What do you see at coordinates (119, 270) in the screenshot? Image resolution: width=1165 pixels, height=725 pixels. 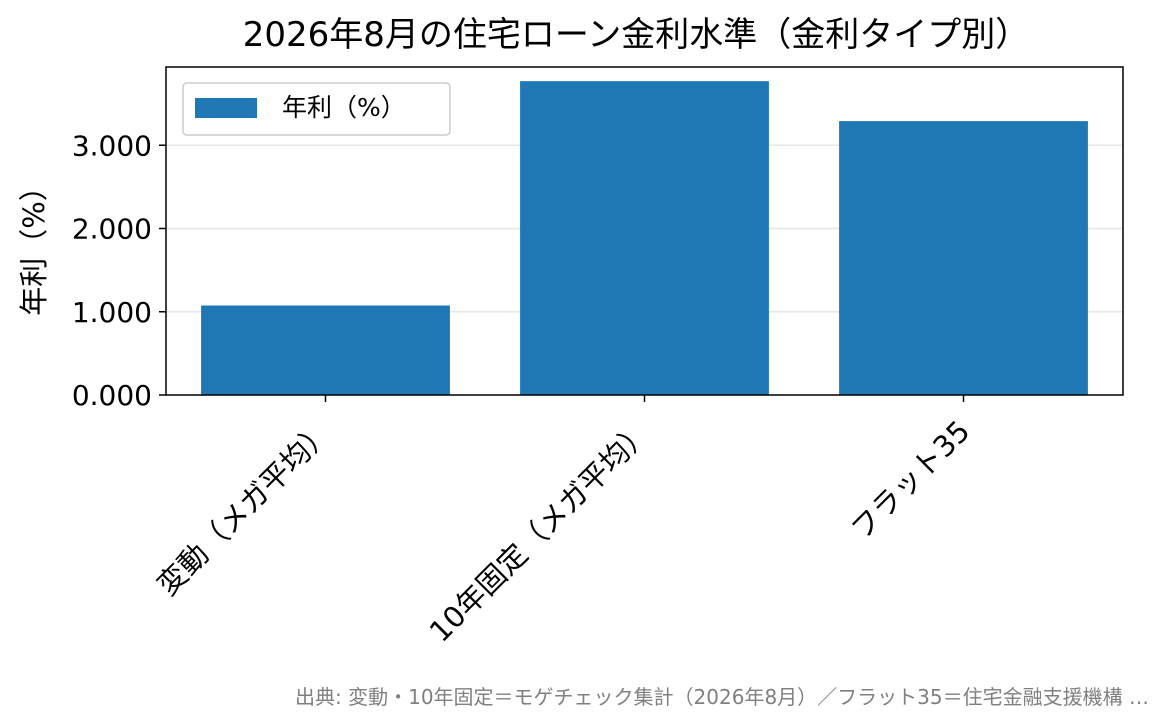 I see `y-axis-ticks: 0.000 1.000 2.000 3.000` at bounding box center [119, 270].